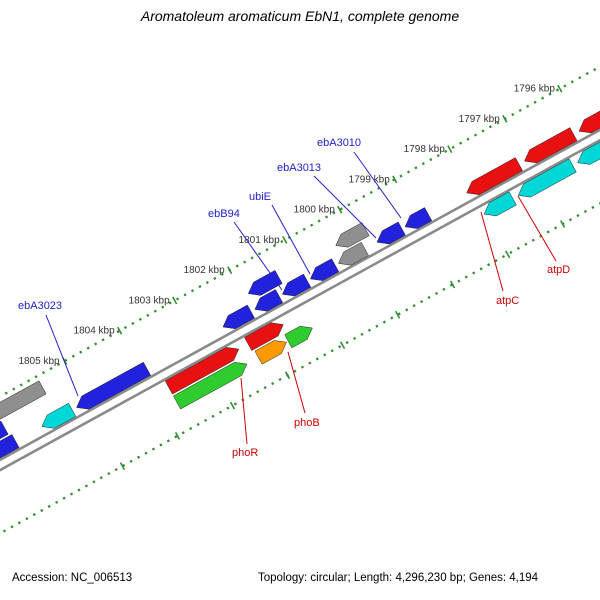 Image resolution: width=600 pixels, height=600 pixels. I want to click on gene-label-phoB: phoB, so click(307, 423).